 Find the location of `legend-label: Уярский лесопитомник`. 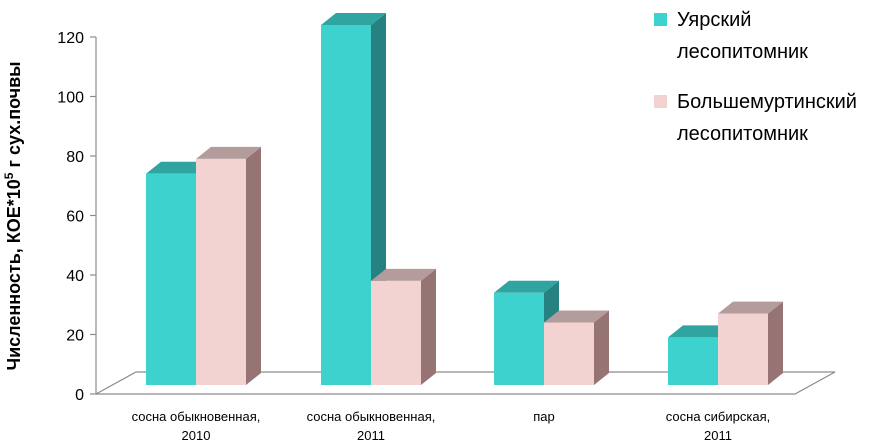

legend-label: Уярский лесопитомник is located at coordinates (742, 36).